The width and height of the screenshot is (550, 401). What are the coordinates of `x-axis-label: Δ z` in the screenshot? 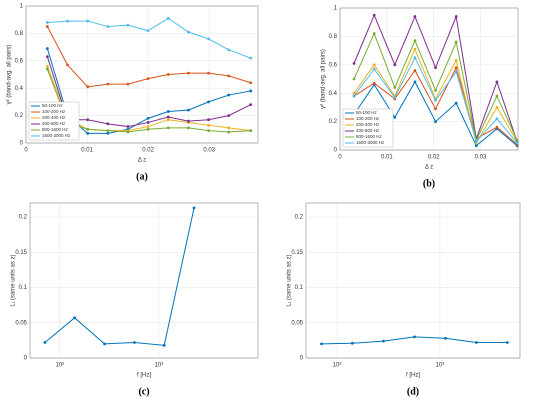 It's located at (142, 161).